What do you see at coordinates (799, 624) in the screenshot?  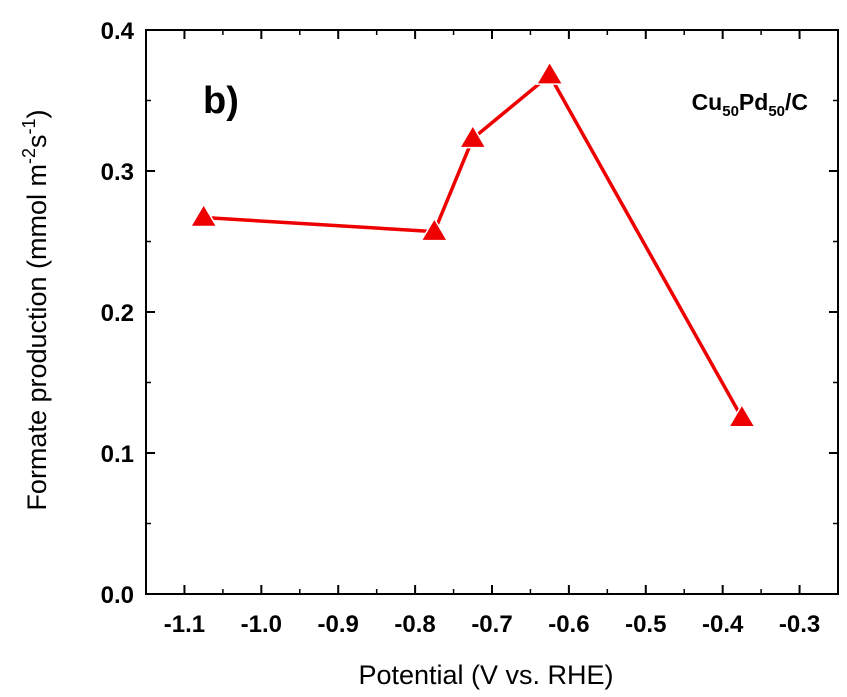 I see `x-tick-label: -0.3` at bounding box center [799, 624].